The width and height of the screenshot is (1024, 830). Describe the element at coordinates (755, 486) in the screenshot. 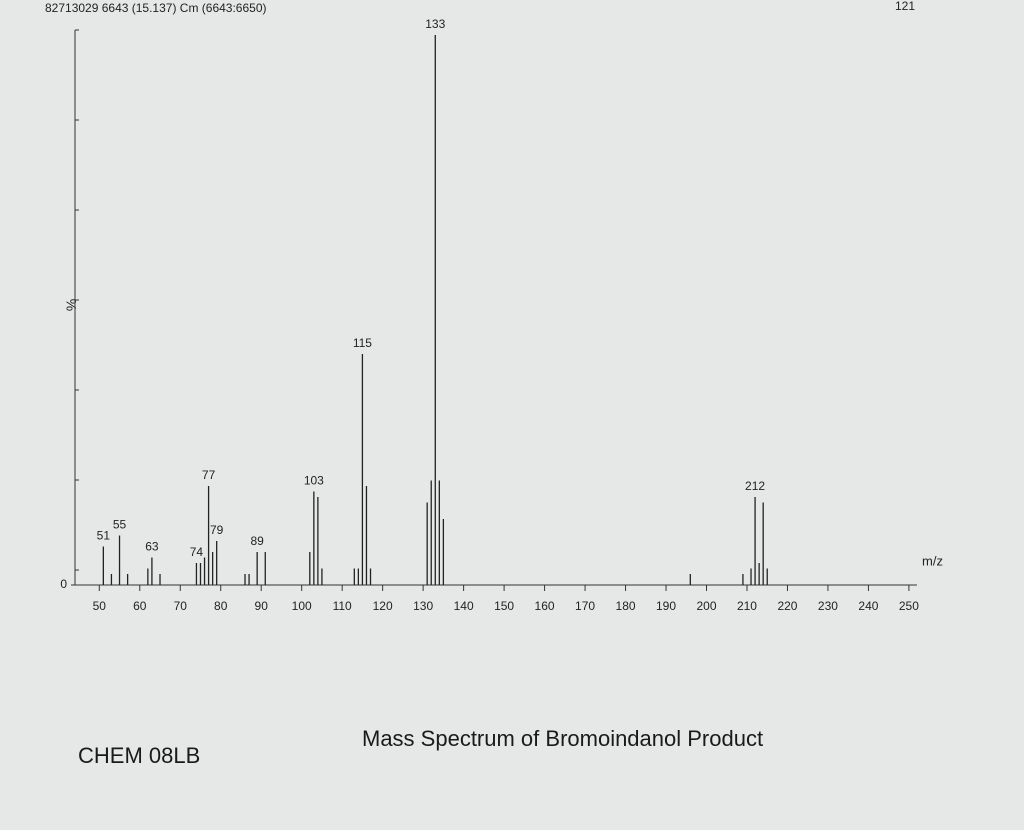

I see `peak-label: 212` at that location.